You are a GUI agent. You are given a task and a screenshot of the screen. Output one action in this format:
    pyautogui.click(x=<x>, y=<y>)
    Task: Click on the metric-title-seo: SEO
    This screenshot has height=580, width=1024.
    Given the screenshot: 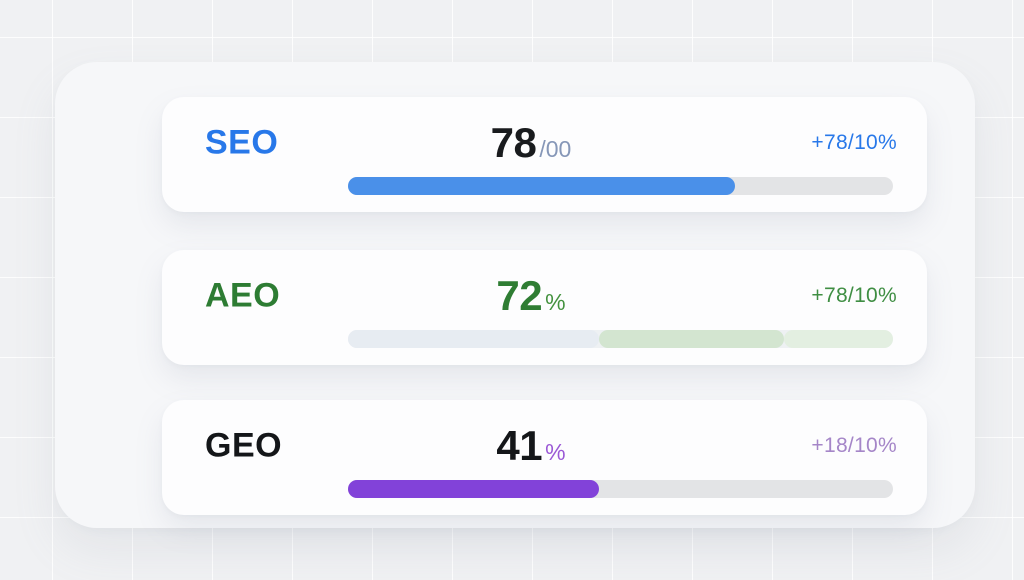 What is the action you would take?
    pyautogui.click(x=242, y=142)
    